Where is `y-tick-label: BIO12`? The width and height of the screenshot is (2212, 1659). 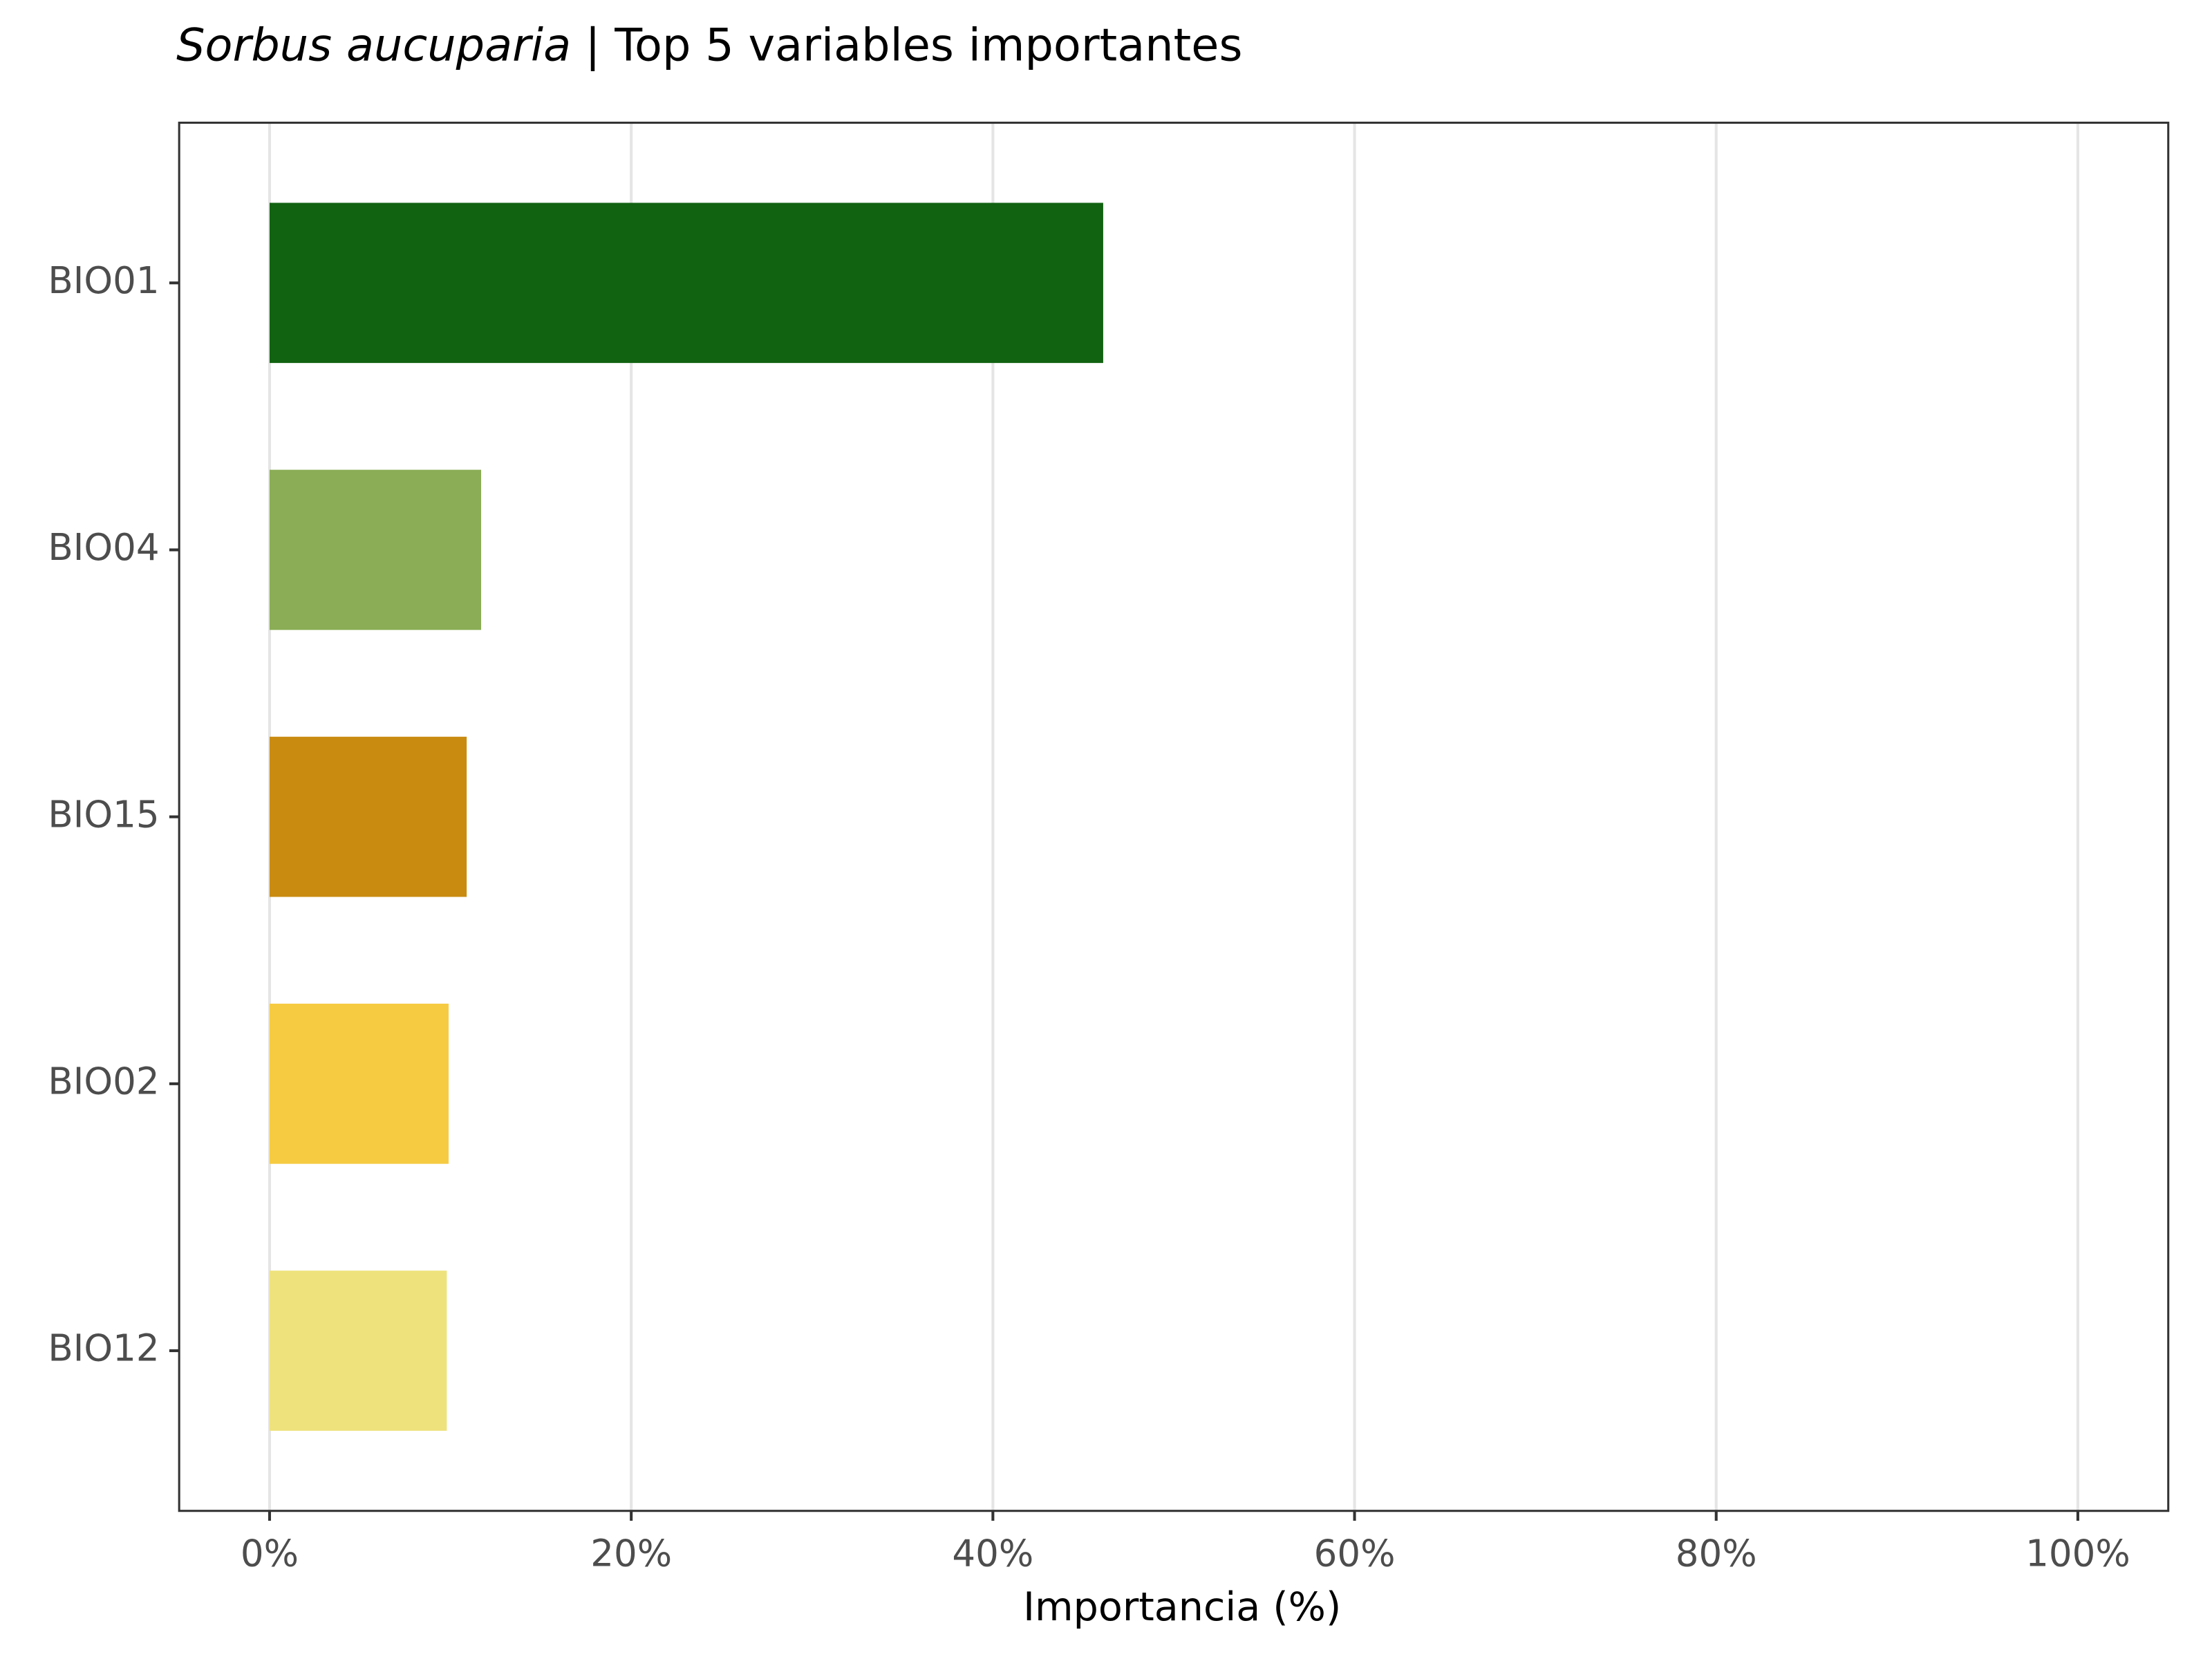
y-tick-label: BIO12 is located at coordinates (104, 1349).